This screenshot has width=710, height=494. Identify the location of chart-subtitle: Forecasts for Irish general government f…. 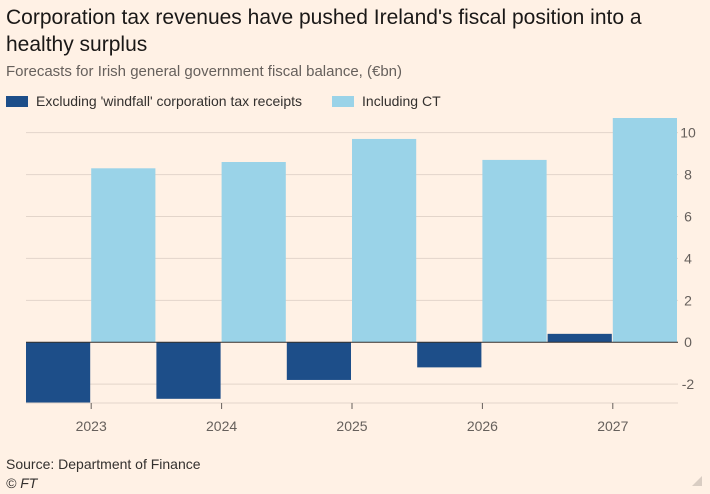
(204, 71).